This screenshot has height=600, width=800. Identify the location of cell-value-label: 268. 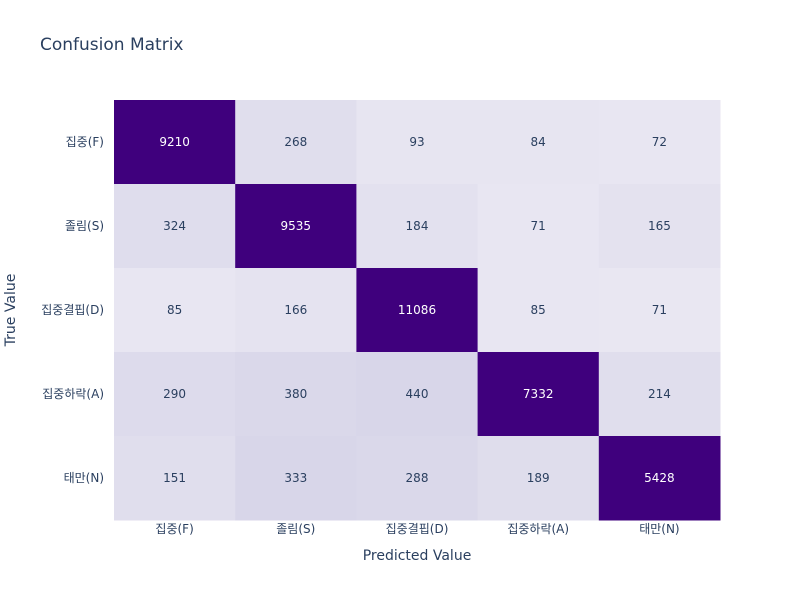
(295, 142).